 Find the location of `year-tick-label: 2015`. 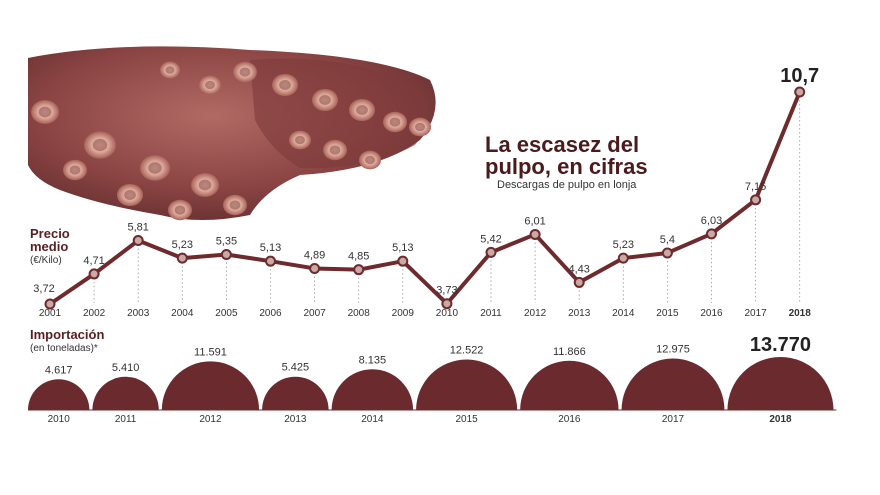

year-tick-label: 2015 is located at coordinates (667, 313).